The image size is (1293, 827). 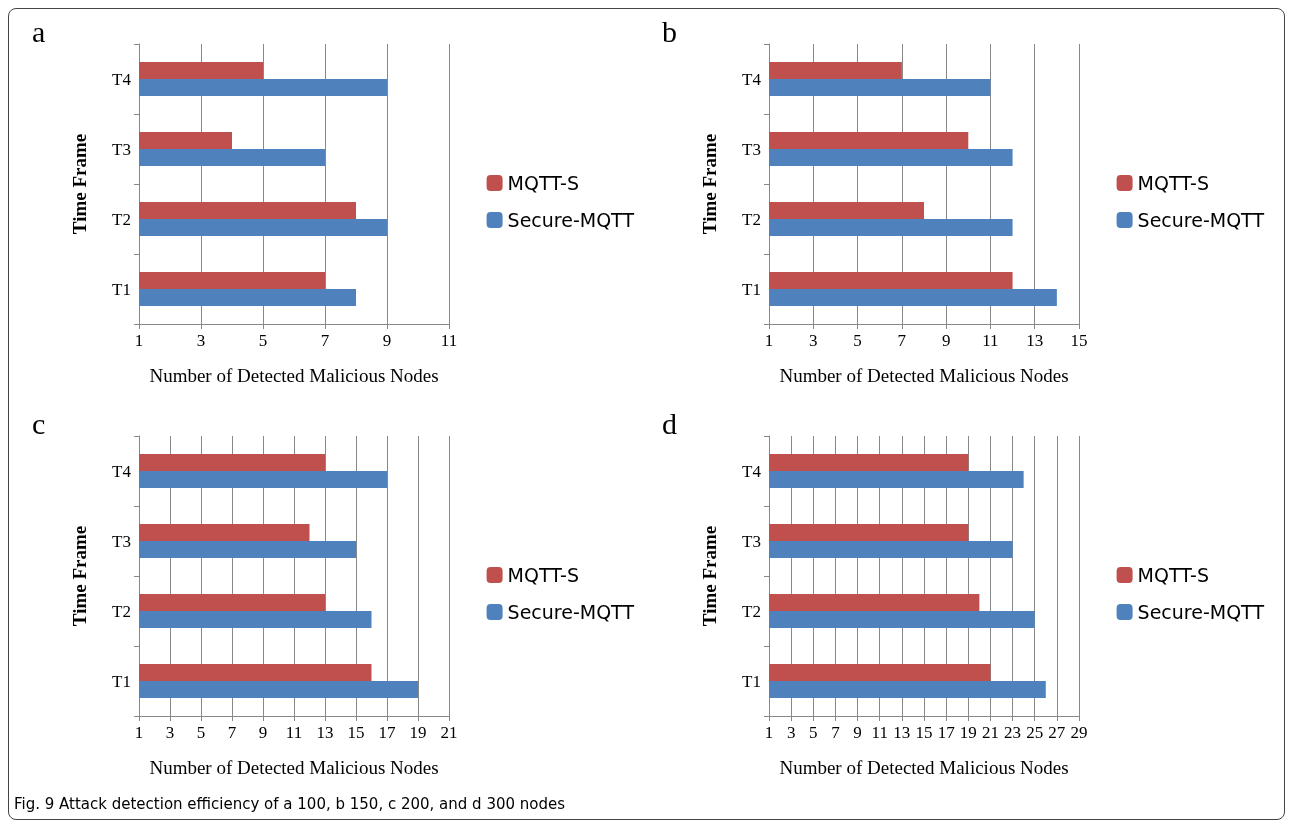 I want to click on chart-title: b, so click(x=669, y=31).